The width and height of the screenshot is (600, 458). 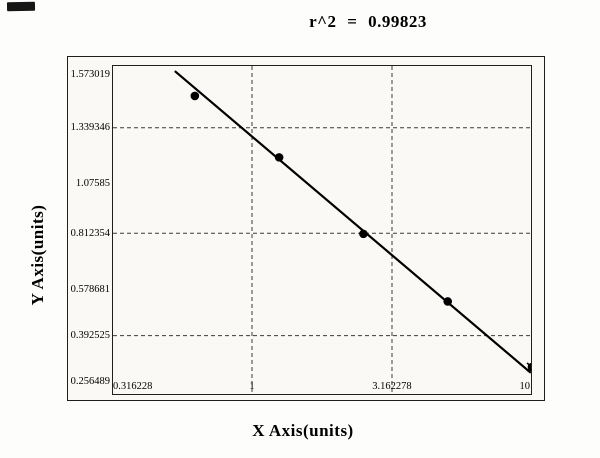 What do you see at coordinates (90, 128) in the screenshot?
I see `y-tick-label: 1.339346` at bounding box center [90, 128].